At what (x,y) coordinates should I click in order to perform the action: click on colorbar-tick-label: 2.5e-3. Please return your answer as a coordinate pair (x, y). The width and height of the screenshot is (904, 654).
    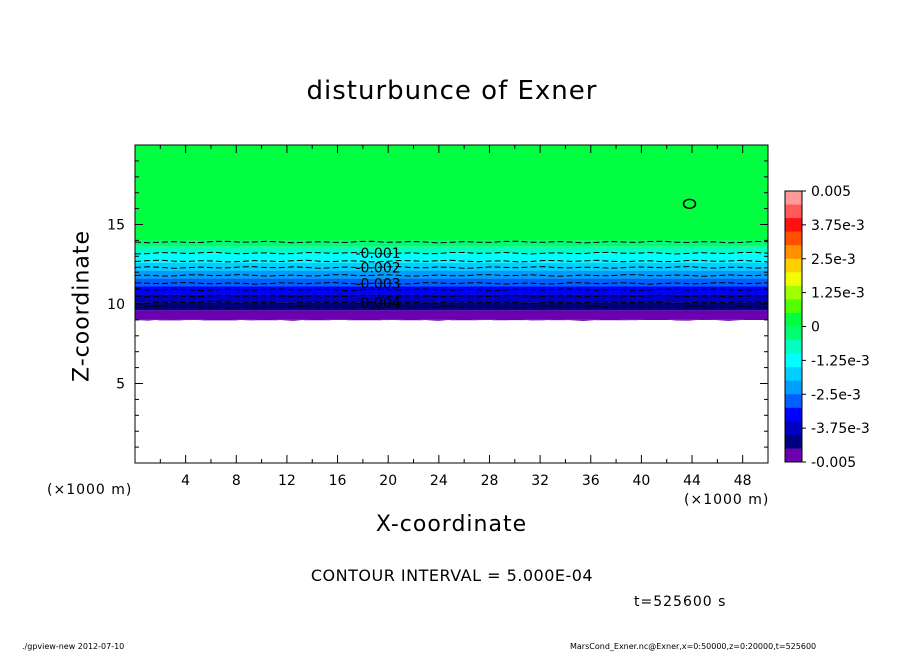
    Looking at the image, I should click on (833, 260).